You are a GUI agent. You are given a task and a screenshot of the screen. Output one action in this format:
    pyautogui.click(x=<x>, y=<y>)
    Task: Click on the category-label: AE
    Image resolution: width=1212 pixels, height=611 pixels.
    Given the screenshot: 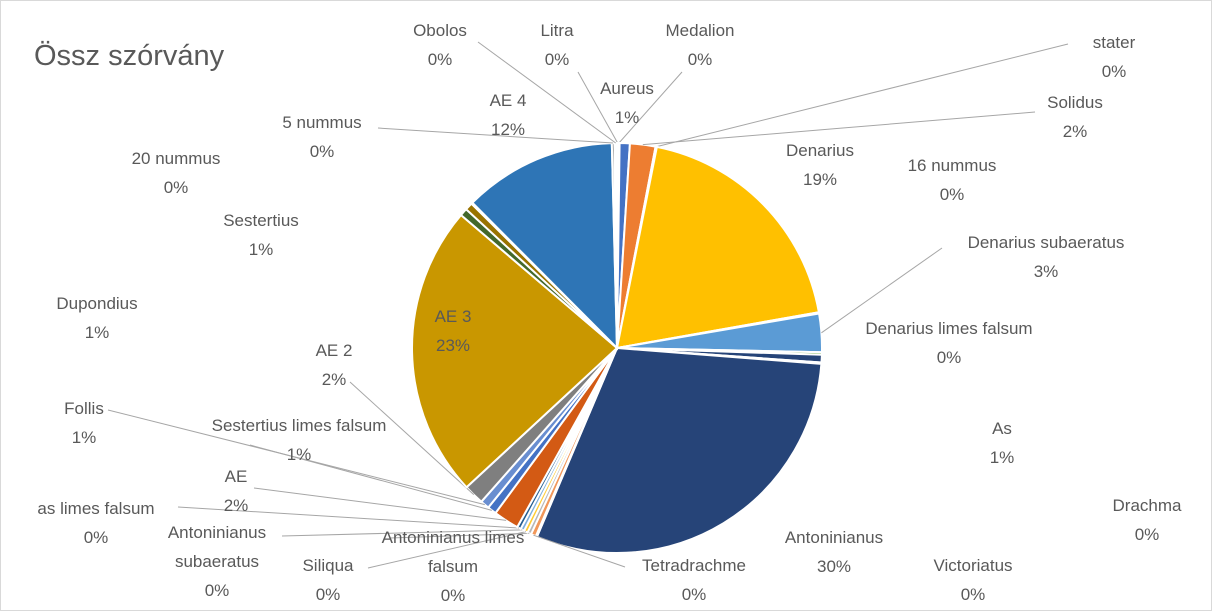 What is the action you would take?
    pyautogui.click(x=236, y=476)
    